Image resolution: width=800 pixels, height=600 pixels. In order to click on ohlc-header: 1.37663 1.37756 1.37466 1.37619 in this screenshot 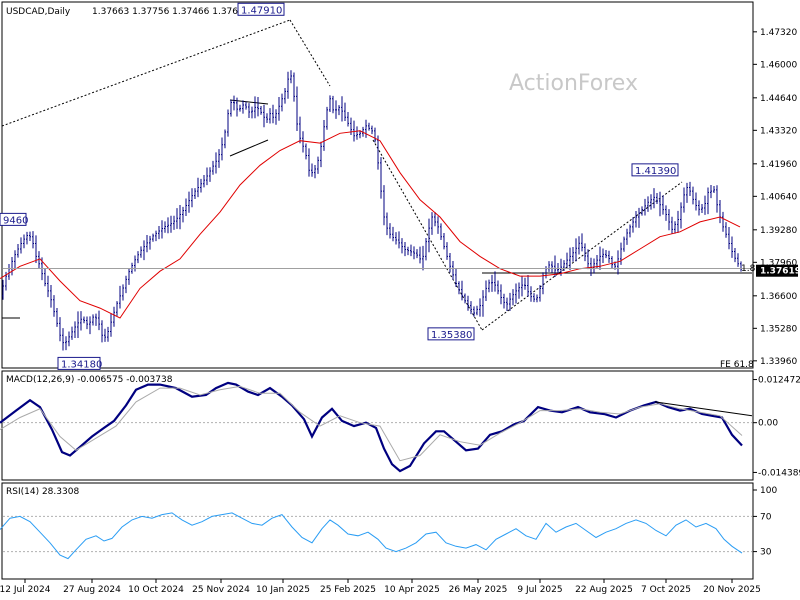, I will do `click(171, 12)`.